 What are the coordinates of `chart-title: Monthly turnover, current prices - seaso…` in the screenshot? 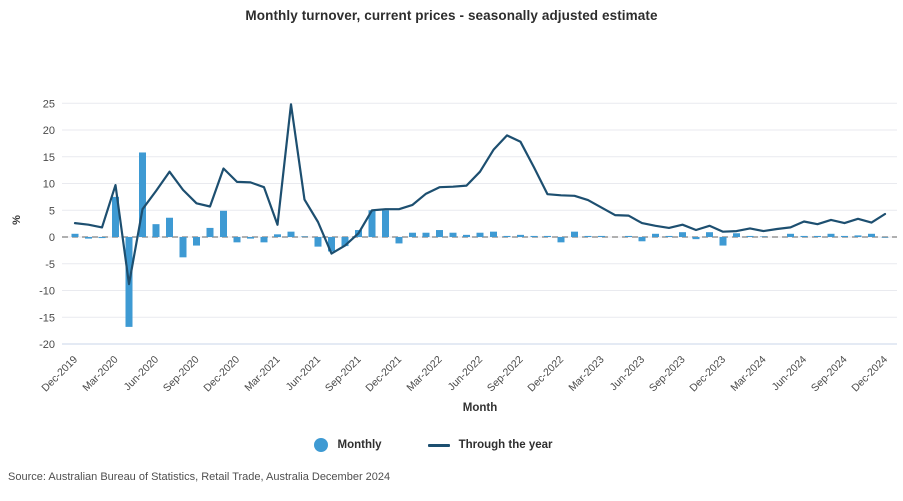 It's located at (451, 15).